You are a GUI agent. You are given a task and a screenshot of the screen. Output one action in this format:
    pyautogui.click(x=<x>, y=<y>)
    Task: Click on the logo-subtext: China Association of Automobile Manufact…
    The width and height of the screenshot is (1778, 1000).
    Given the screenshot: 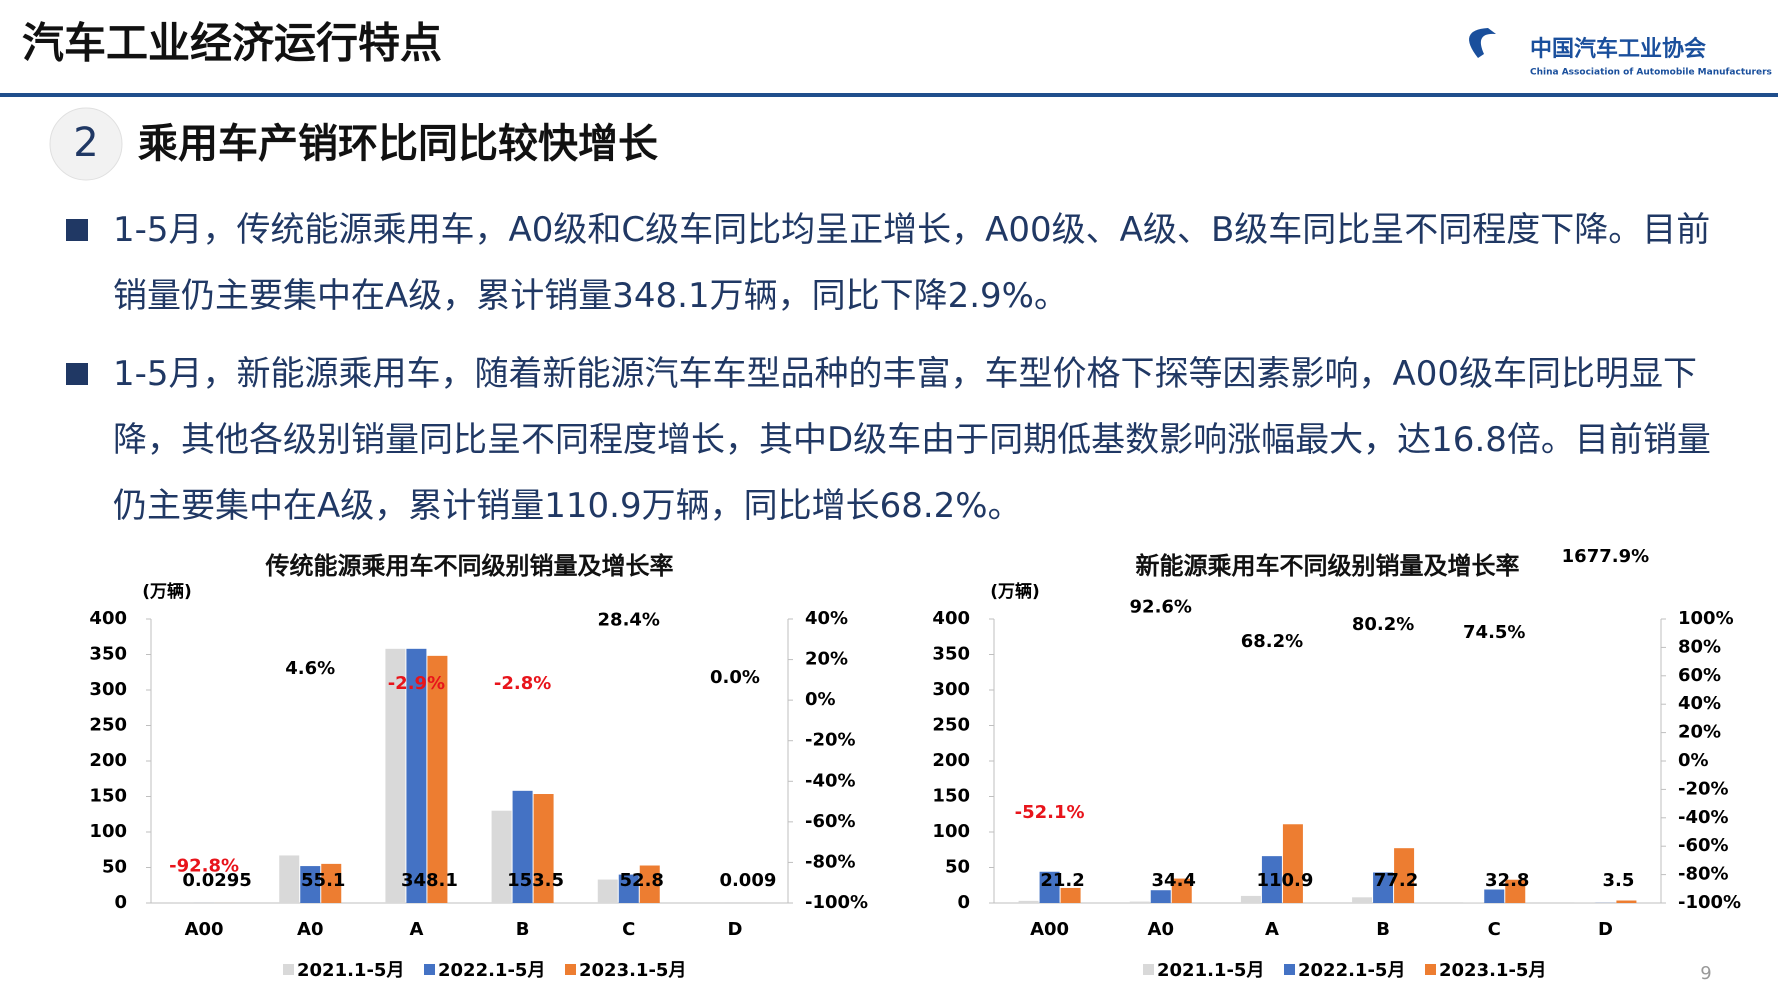 What is the action you would take?
    pyautogui.click(x=1651, y=73)
    